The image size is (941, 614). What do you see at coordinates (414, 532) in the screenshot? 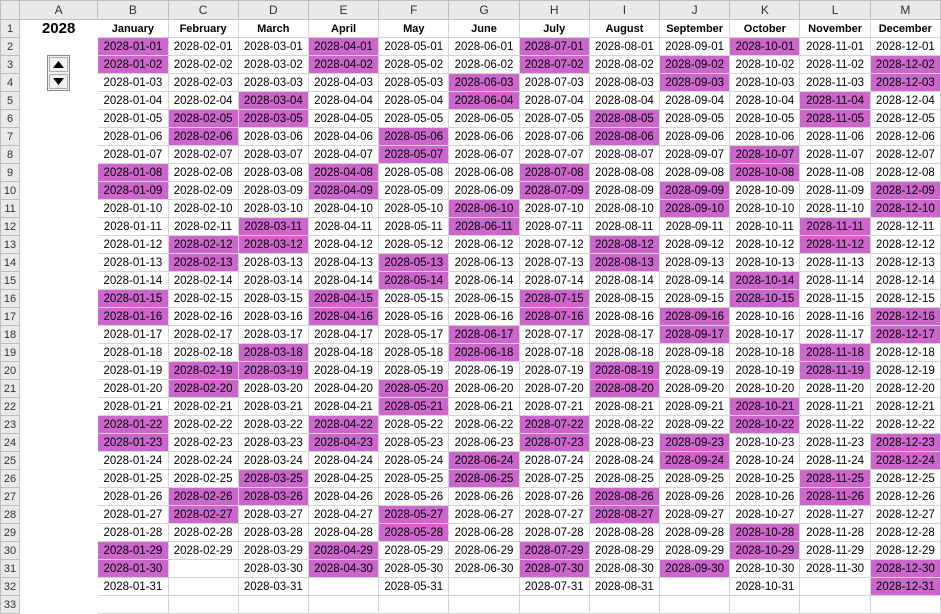
I see `date-cell: 2028-05-28` at bounding box center [414, 532].